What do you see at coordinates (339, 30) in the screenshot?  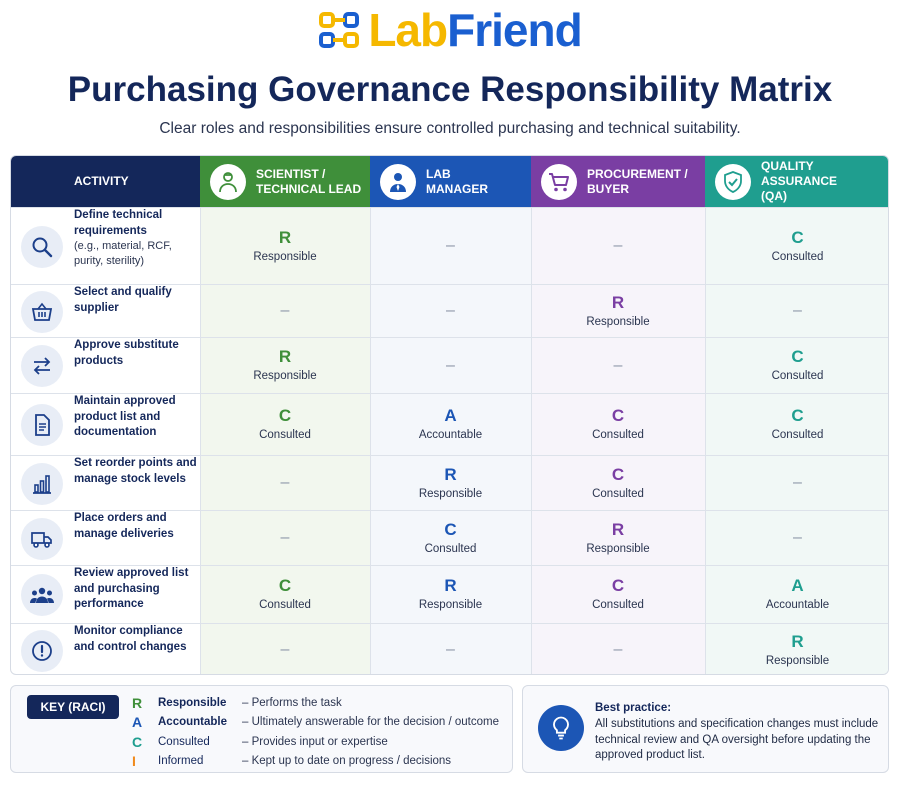 I see `logo-mark-icon` at bounding box center [339, 30].